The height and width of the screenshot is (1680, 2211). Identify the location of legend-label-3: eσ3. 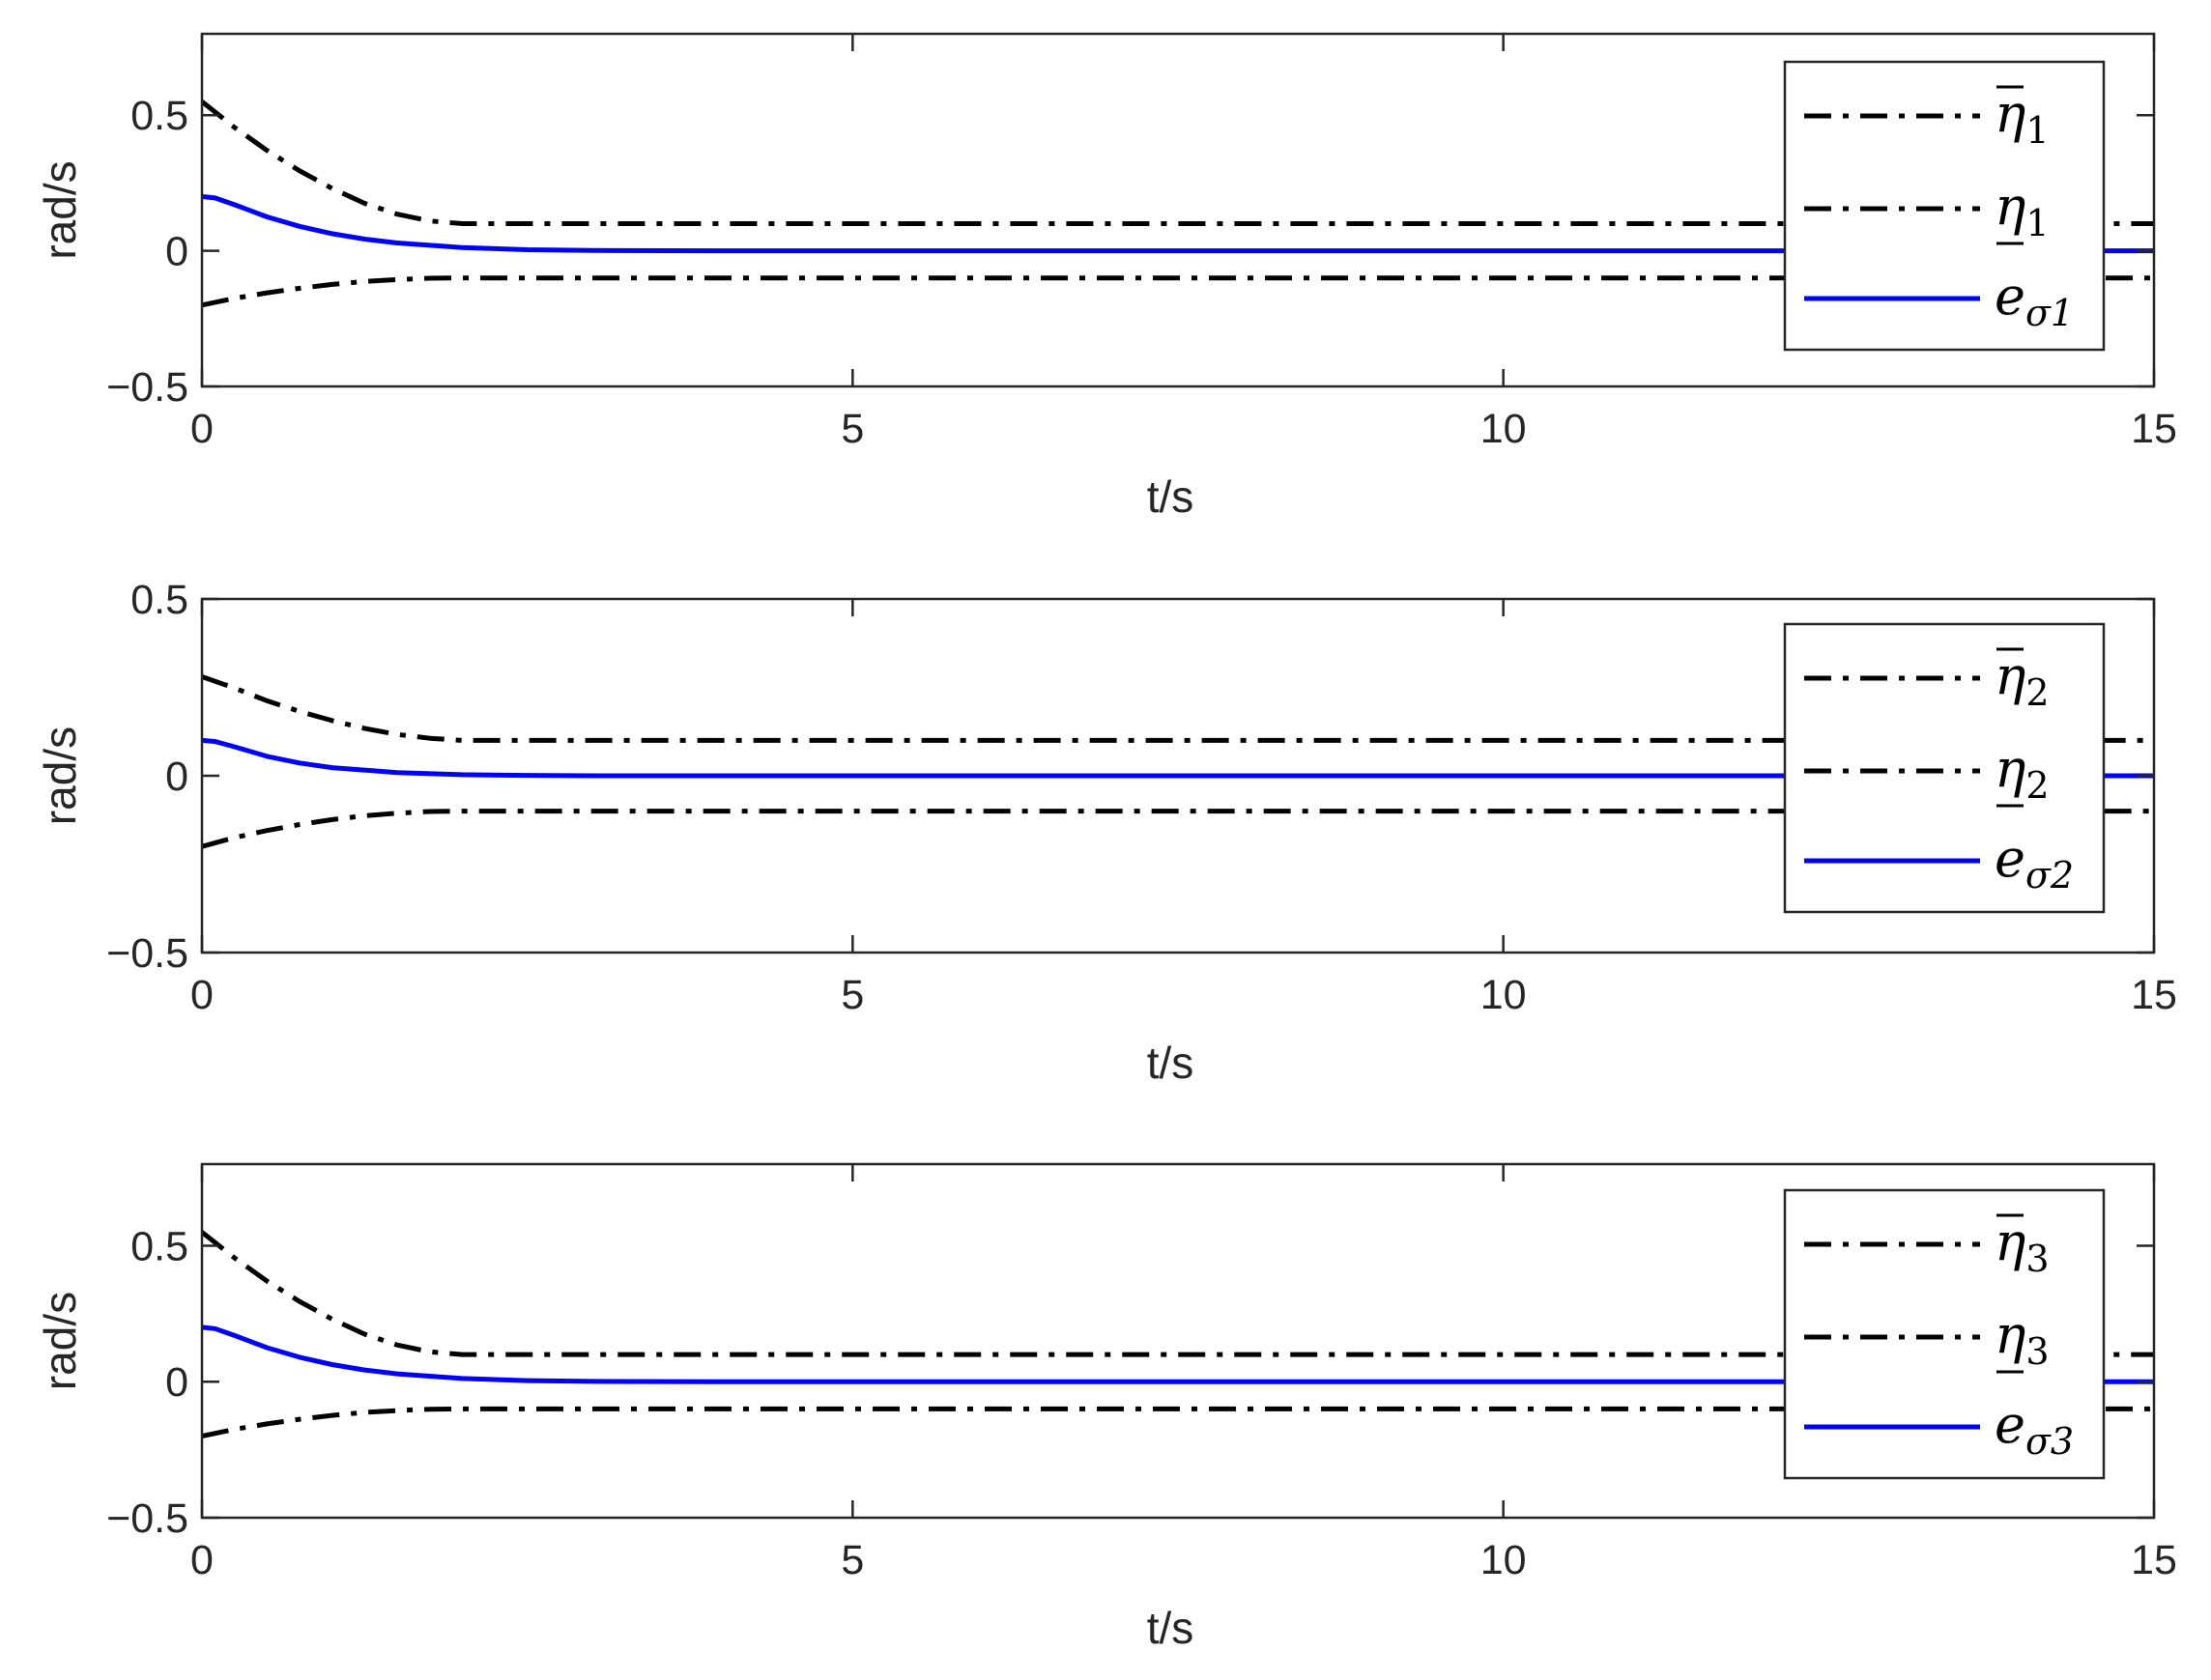
(2034, 1428).